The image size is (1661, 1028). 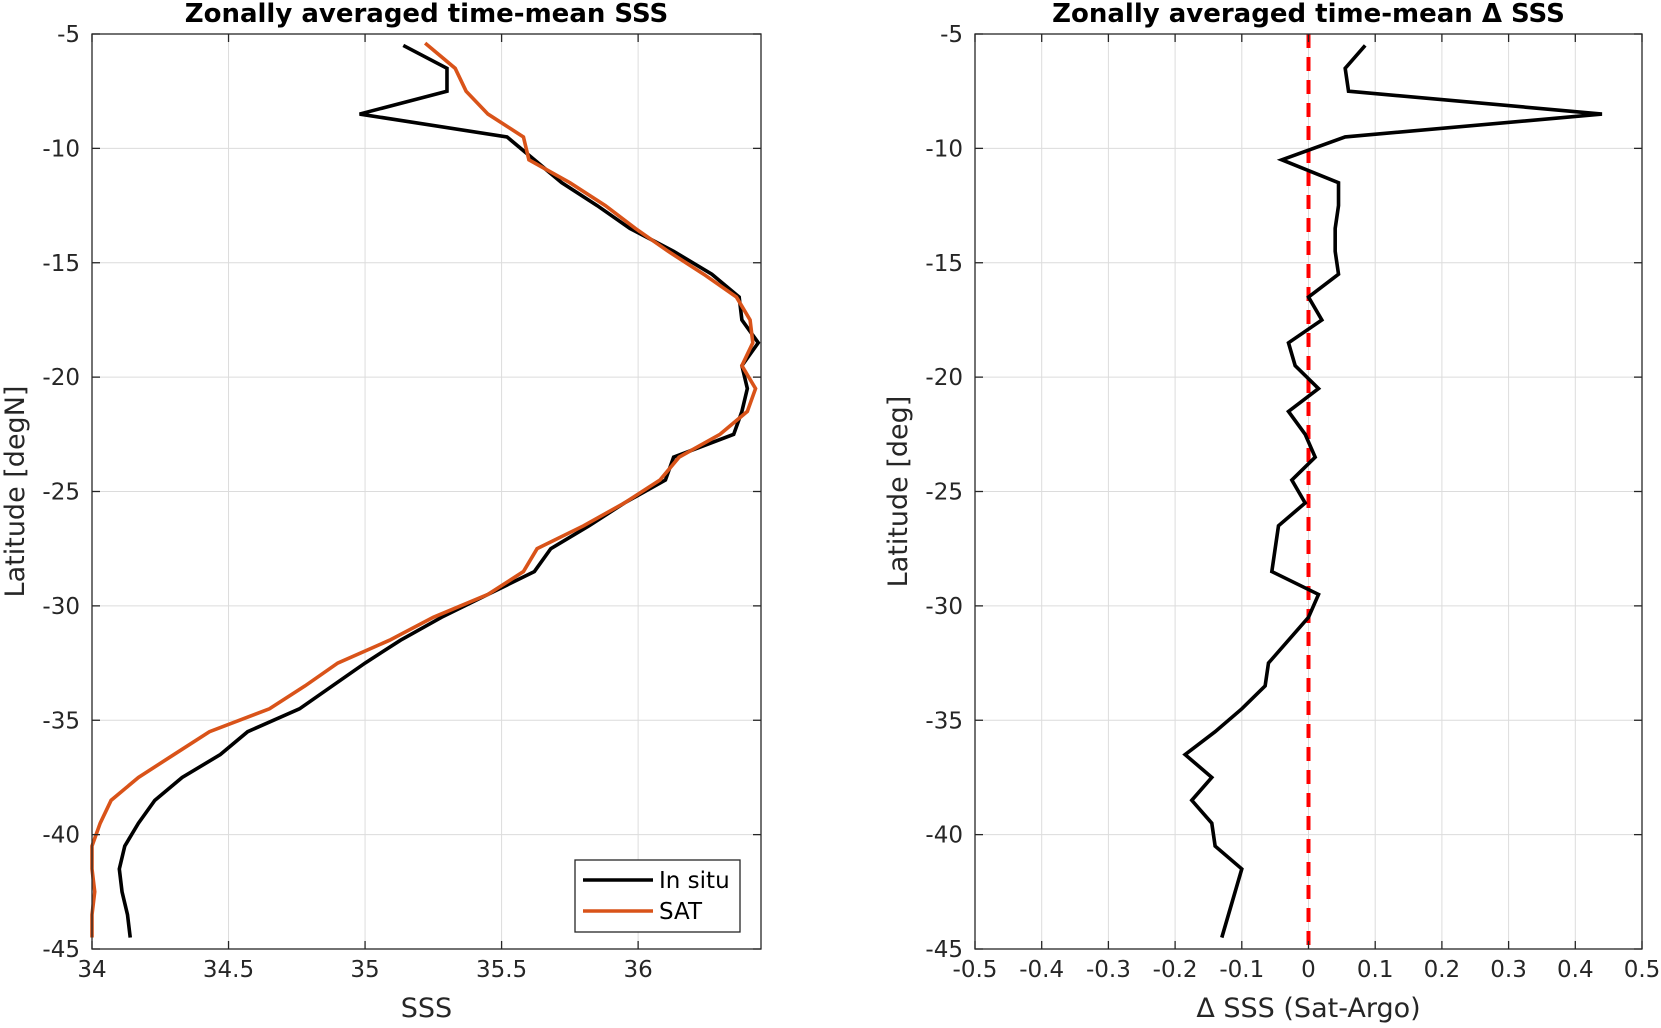 I want to click on legend-box, so click(x=657, y=896).